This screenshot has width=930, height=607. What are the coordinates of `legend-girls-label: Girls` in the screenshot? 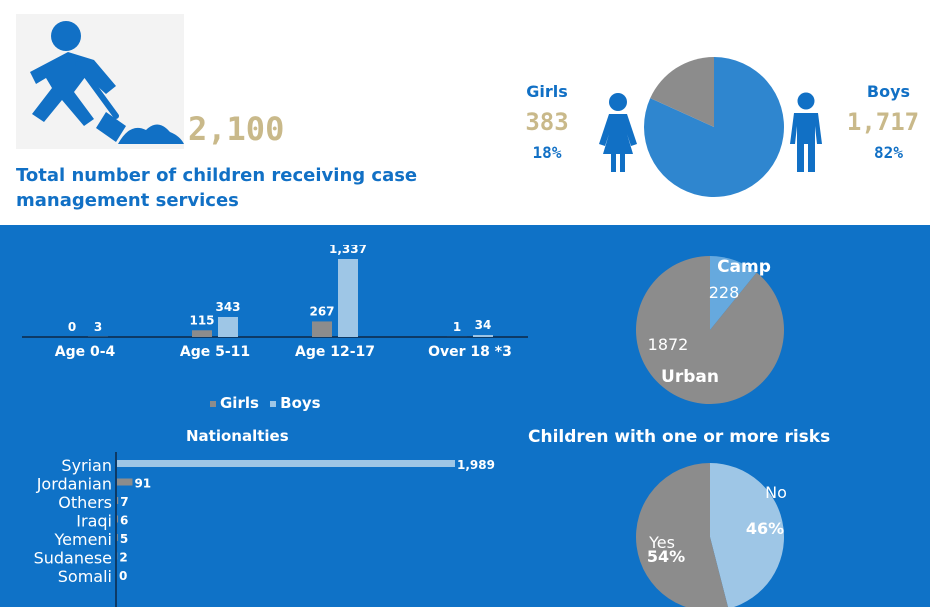 It's located at (239, 403).